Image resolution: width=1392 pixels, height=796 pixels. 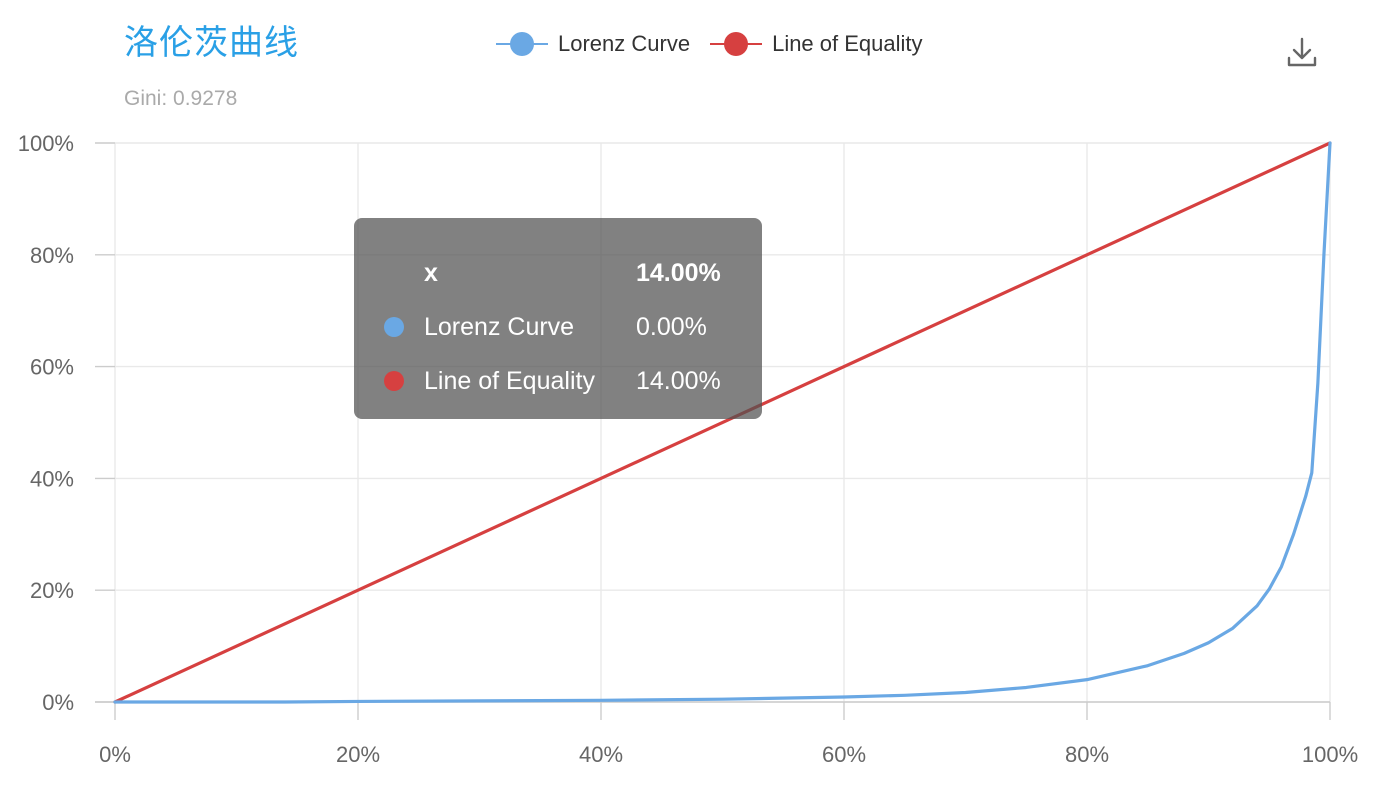 I want to click on legend-label-lorenz-curve: Lorenz Curve, so click(x=624, y=43).